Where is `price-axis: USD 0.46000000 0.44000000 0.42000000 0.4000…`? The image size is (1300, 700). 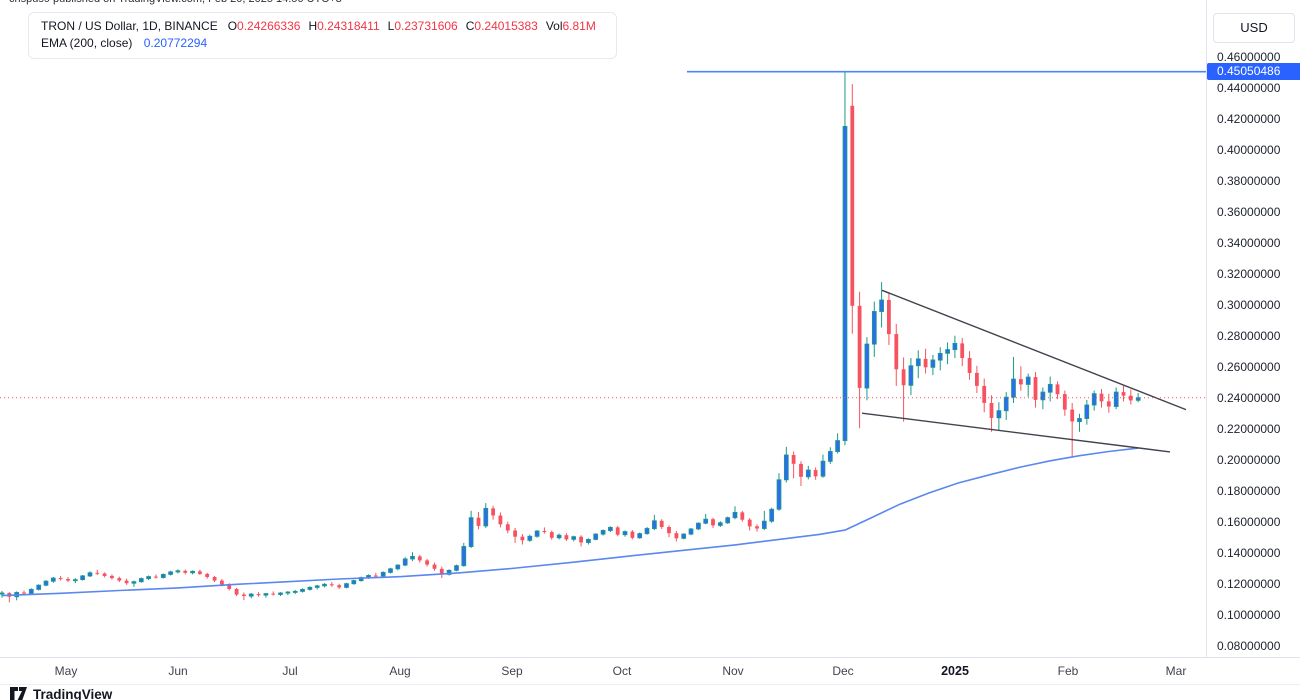
price-axis: USD 0.46000000 0.44000000 0.42000000 0.4000… is located at coordinates (1253, 328).